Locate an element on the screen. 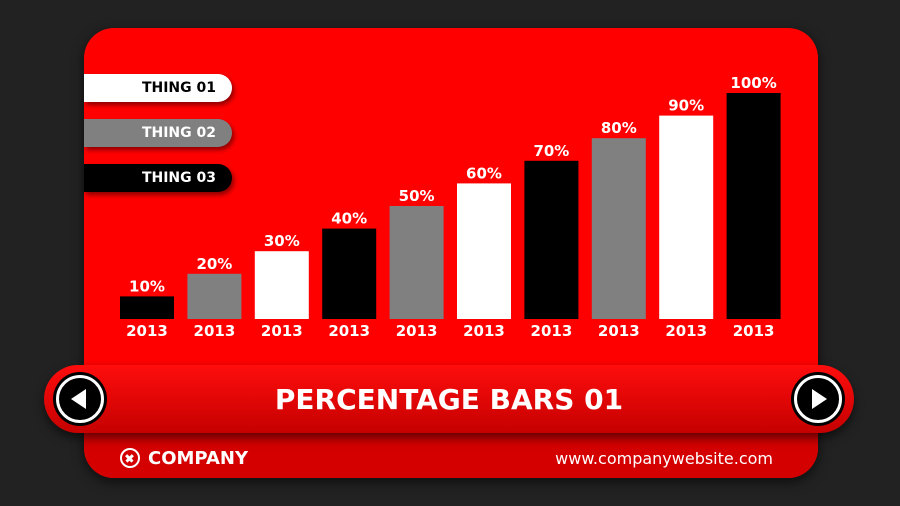 Image resolution: width=900 pixels, height=506 pixels. arrow-right-icon is located at coordinates (819, 399).